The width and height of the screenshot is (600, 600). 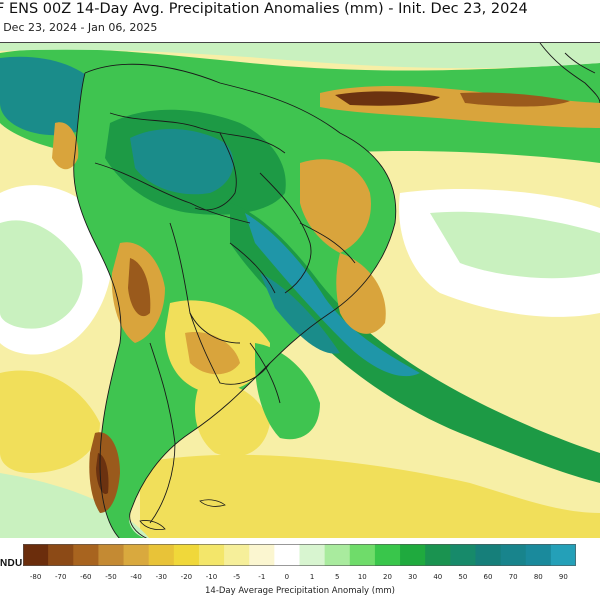 What do you see at coordinates (513, 577) in the screenshot?
I see `legend-tick-label: 70` at bounding box center [513, 577].